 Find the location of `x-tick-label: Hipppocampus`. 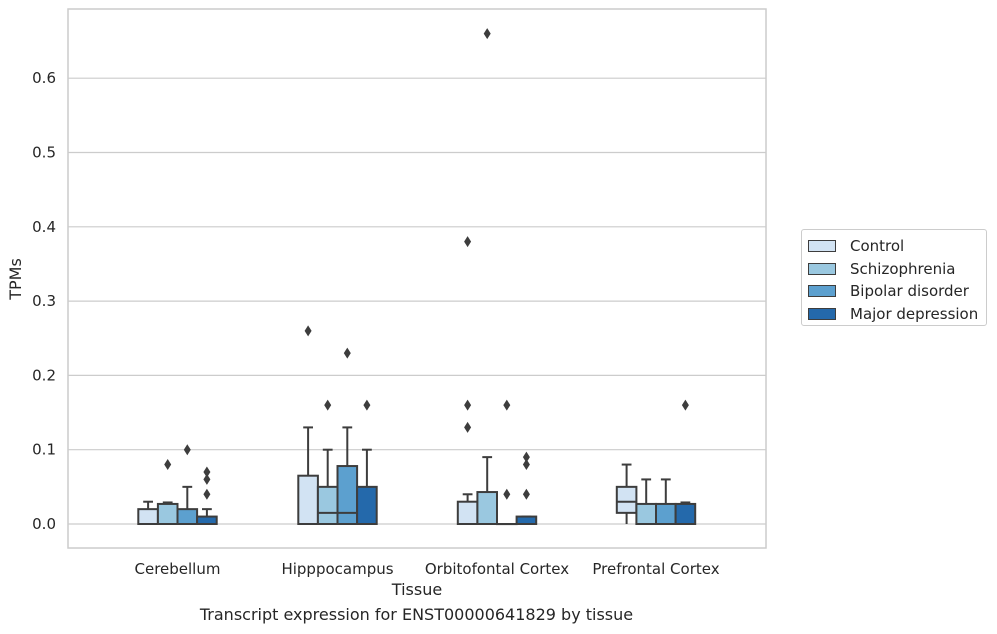

x-tick-label: Hipppocampus is located at coordinates (337, 569).